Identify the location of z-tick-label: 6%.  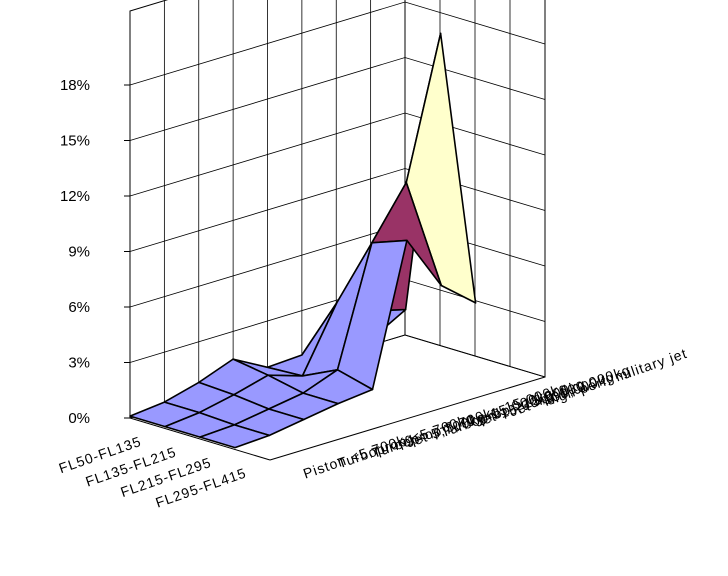
(79, 307).